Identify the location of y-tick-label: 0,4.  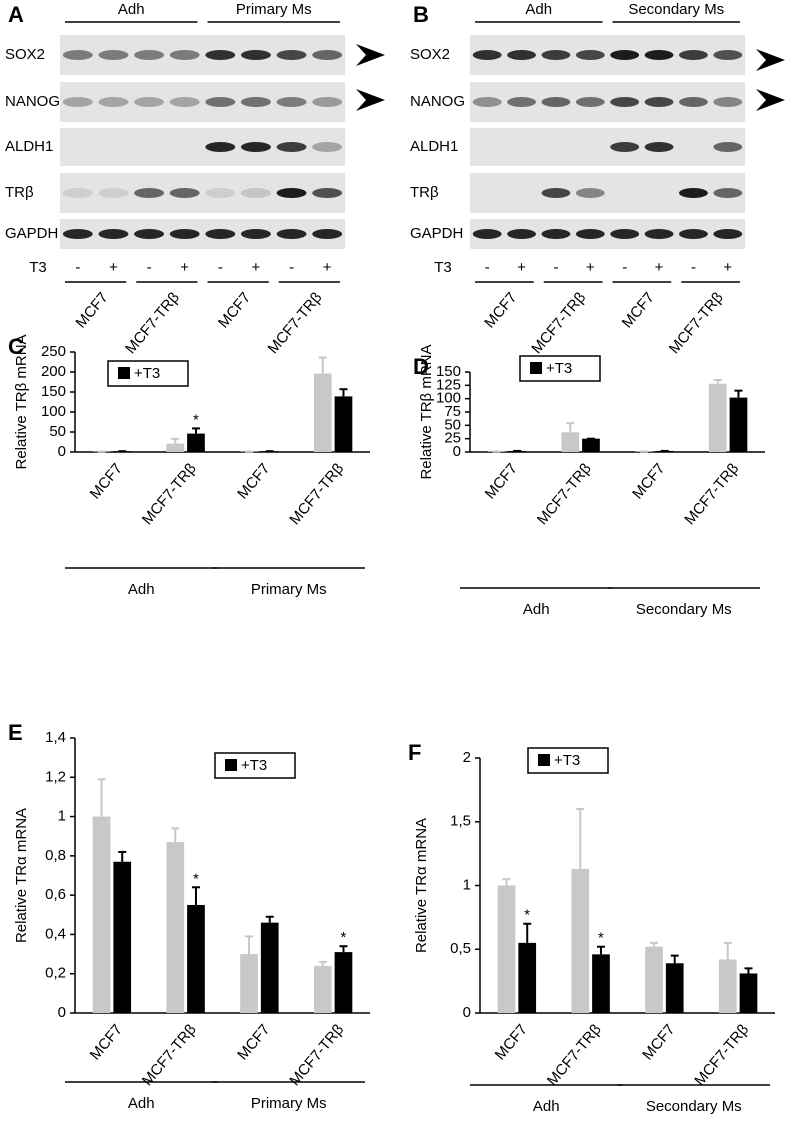
(55, 933).